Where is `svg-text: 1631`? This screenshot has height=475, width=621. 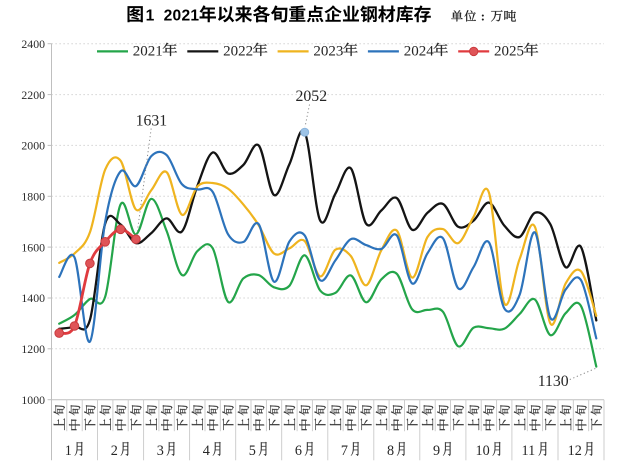
svg-text: 1631 is located at coordinates (152, 121).